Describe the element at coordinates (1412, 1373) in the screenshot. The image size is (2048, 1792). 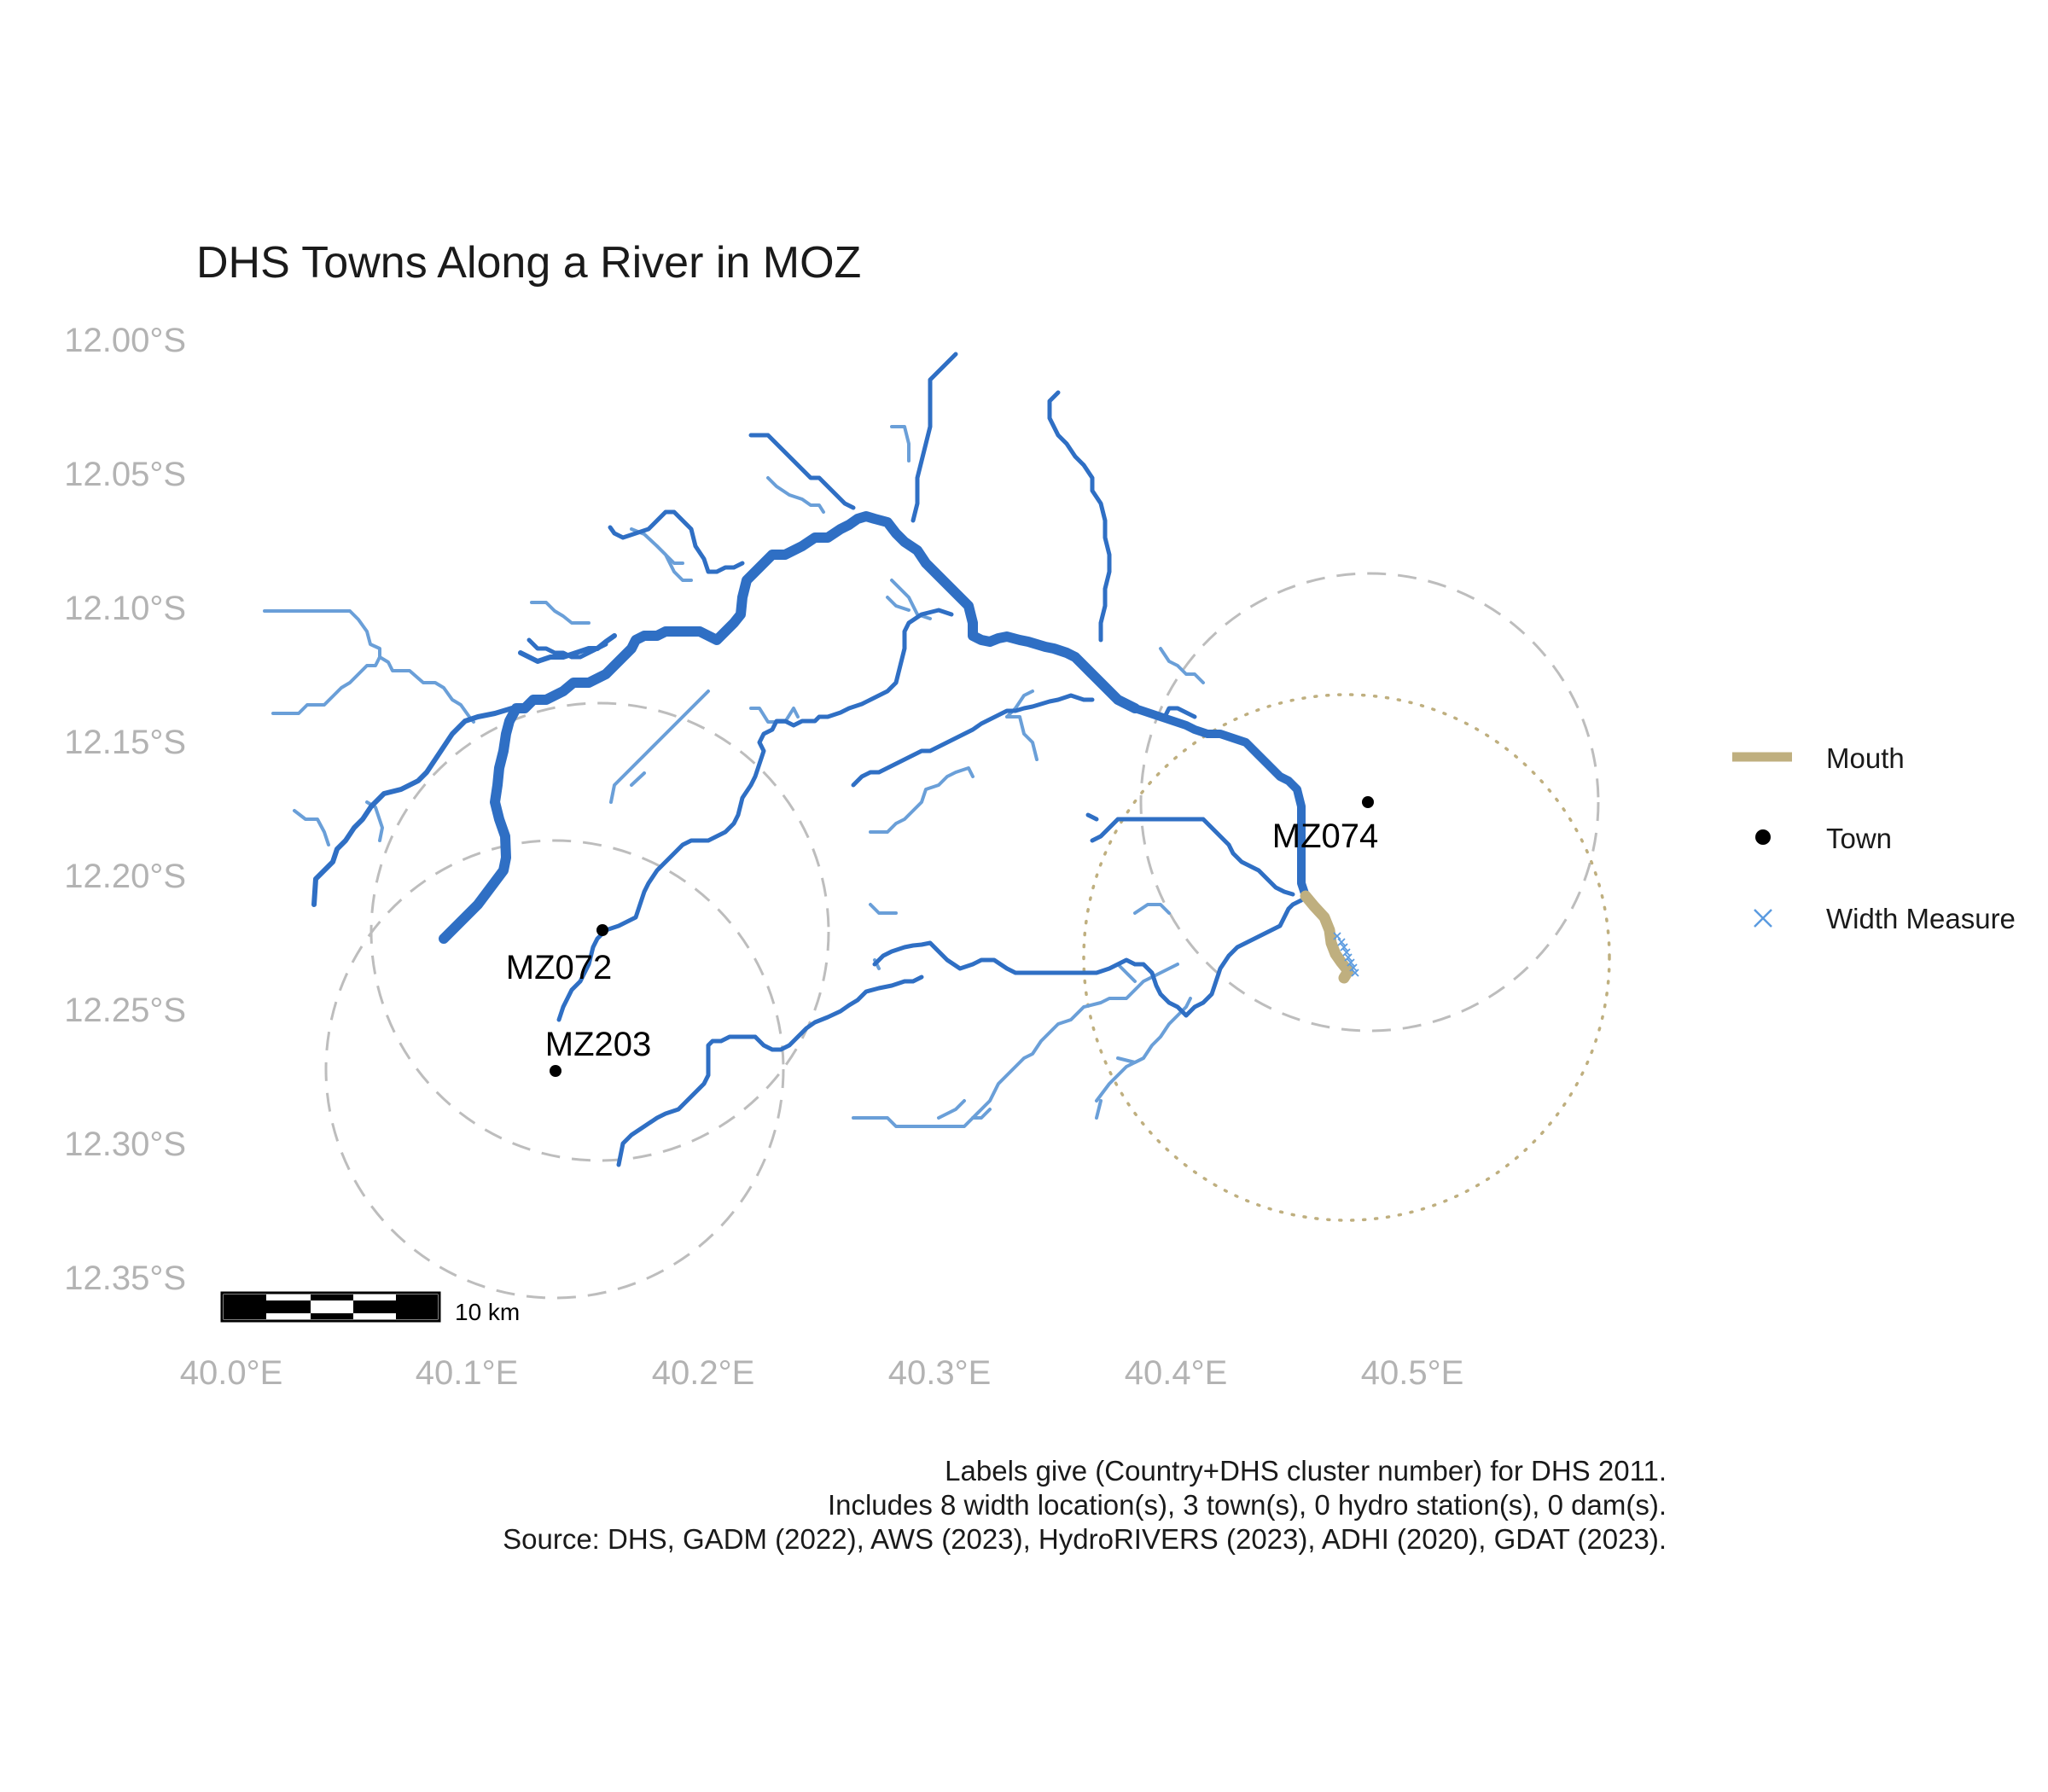
I see `x-tick-label: 40.5°E` at that location.